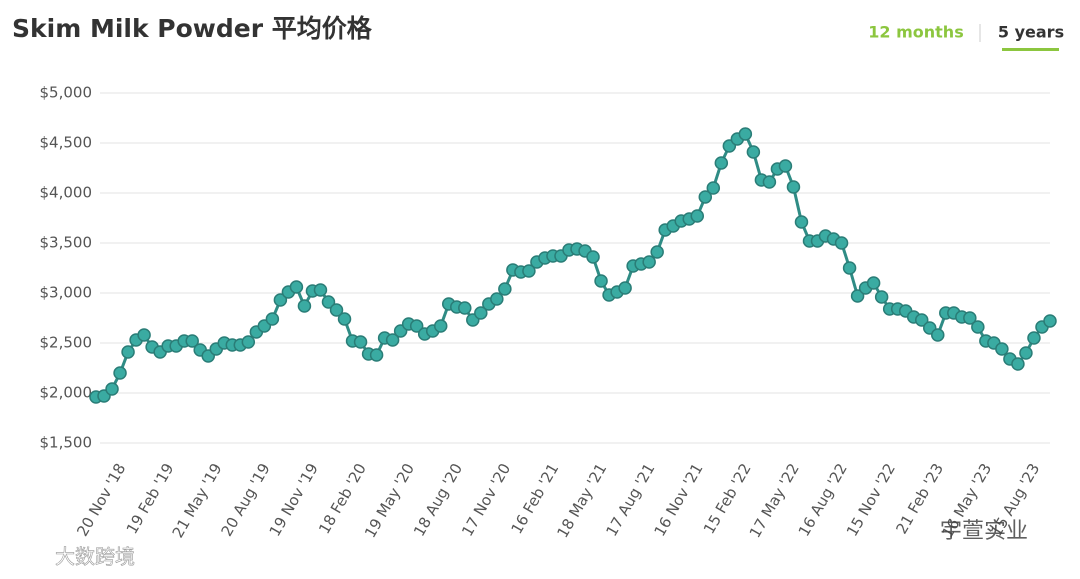 The height and width of the screenshot is (579, 1080). What do you see at coordinates (919, 498) in the screenshot?
I see `x-tick-label: 21 Feb '23` at bounding box center [919, 498].